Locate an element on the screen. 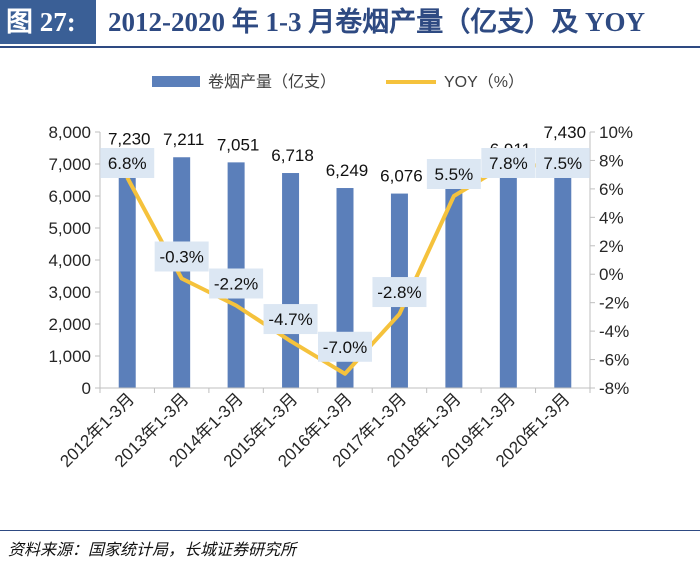  figure-header: 图 27: 2012-2020 年 1-3 月卷烟产量（亿支）及 YOY is located at coordinates (350, 25).